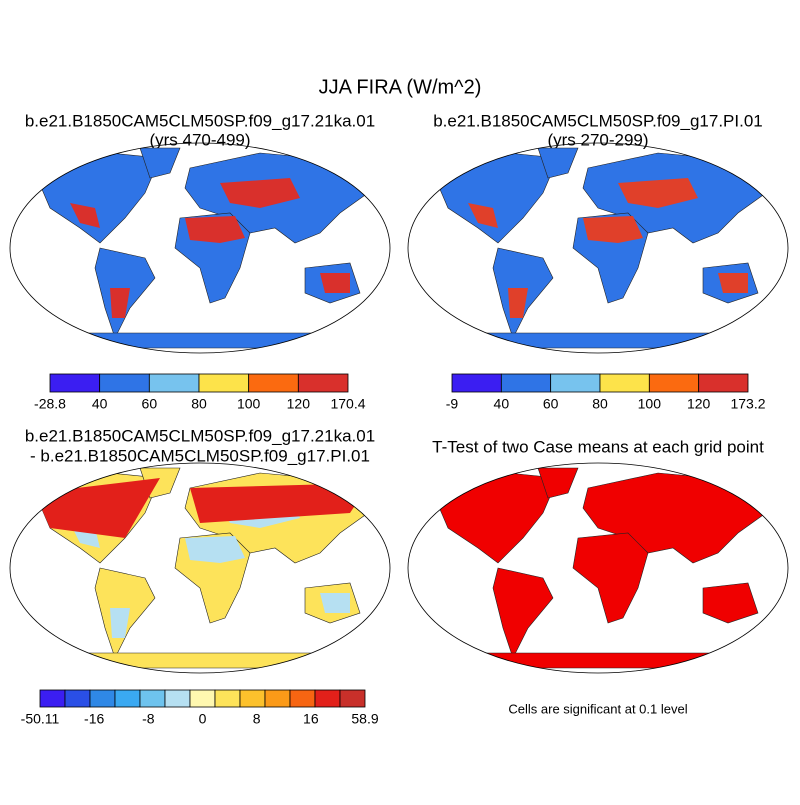 The image size is (800, 805). What do you see at coordinates (597, 708) in the screenshot?
I see `significance-note: Cells are significant at 0.1 level` at bounding box center [597, 708].